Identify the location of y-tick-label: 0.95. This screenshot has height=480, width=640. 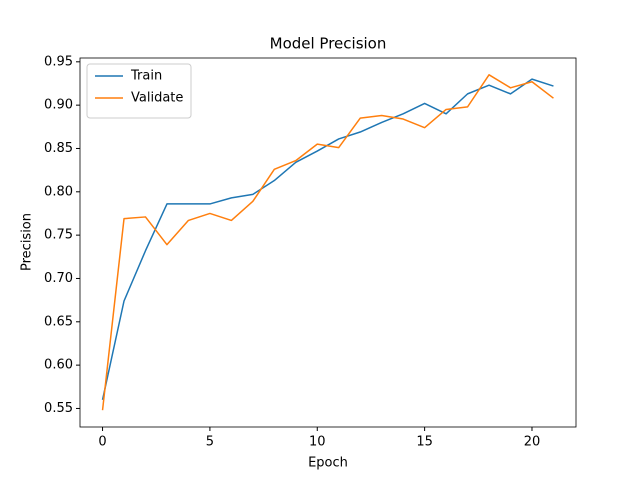
(58, 61).